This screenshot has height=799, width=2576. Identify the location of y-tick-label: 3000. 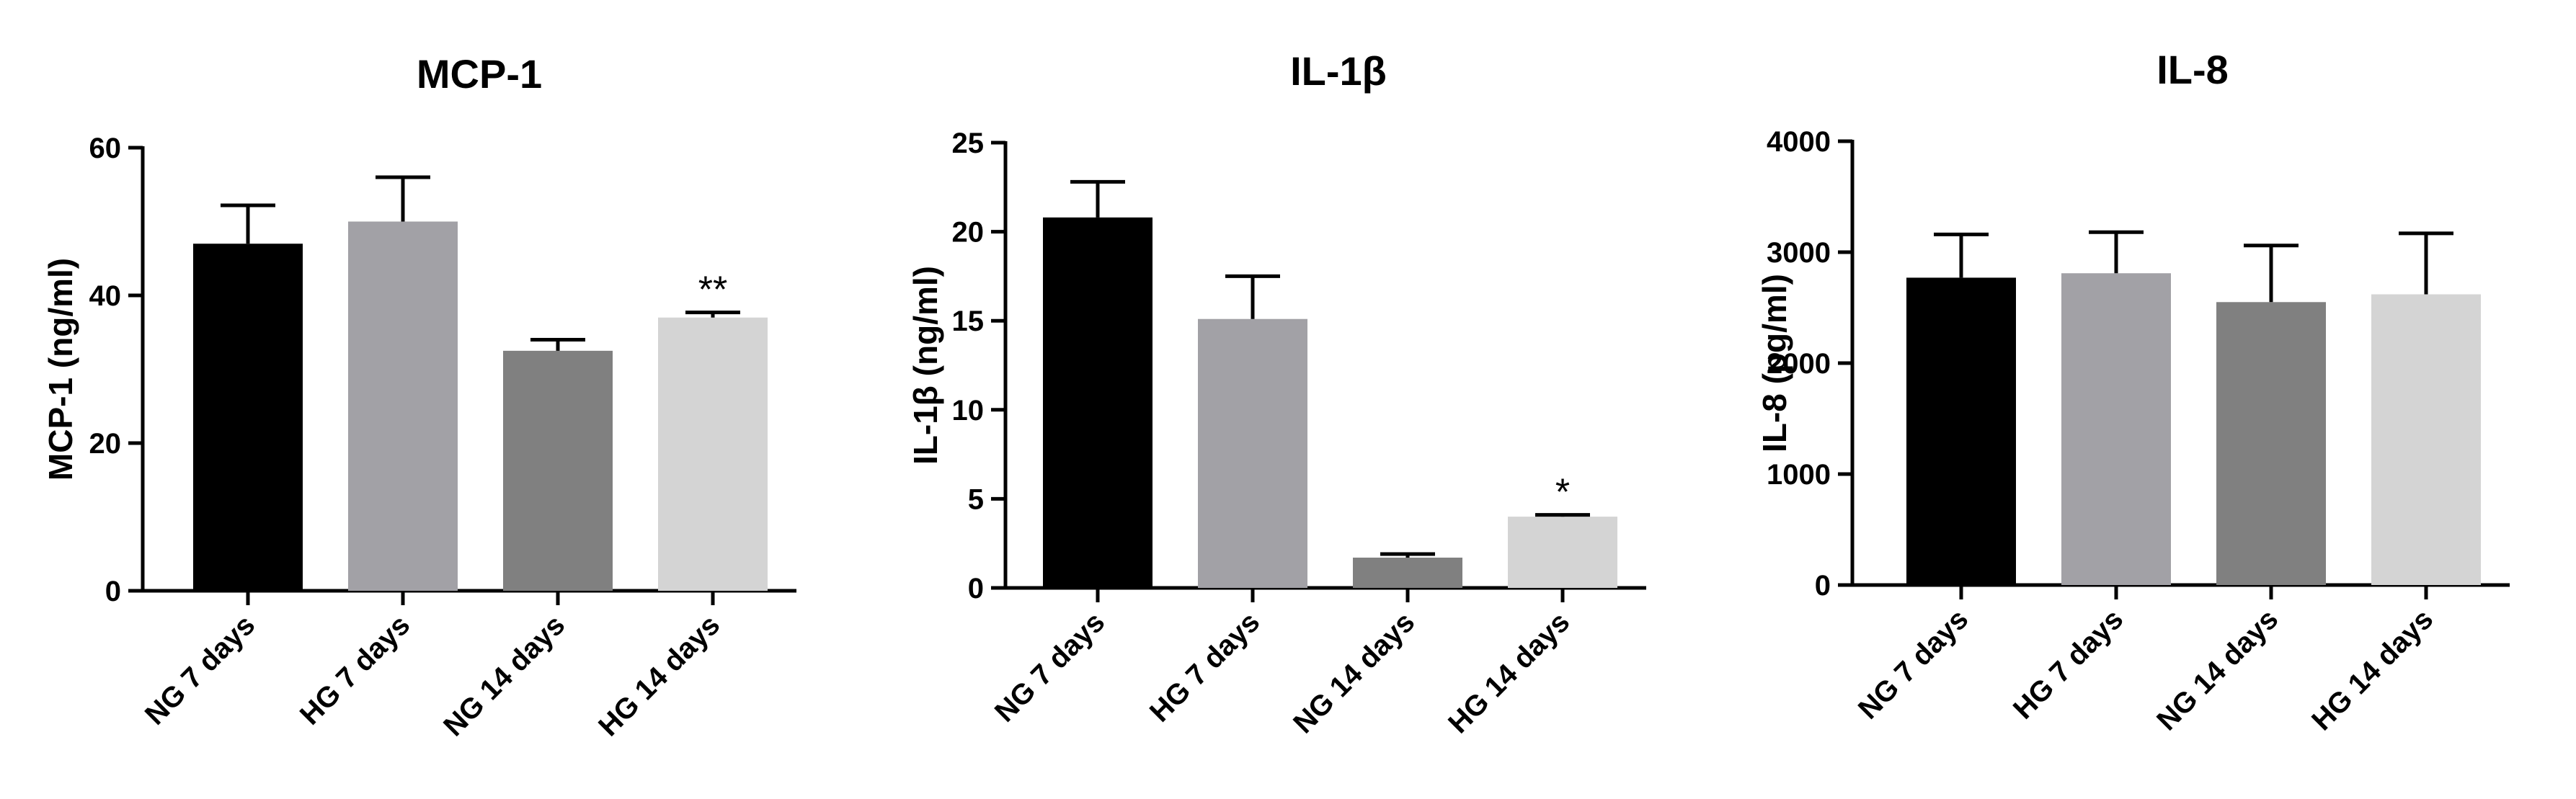
(1799, 253).